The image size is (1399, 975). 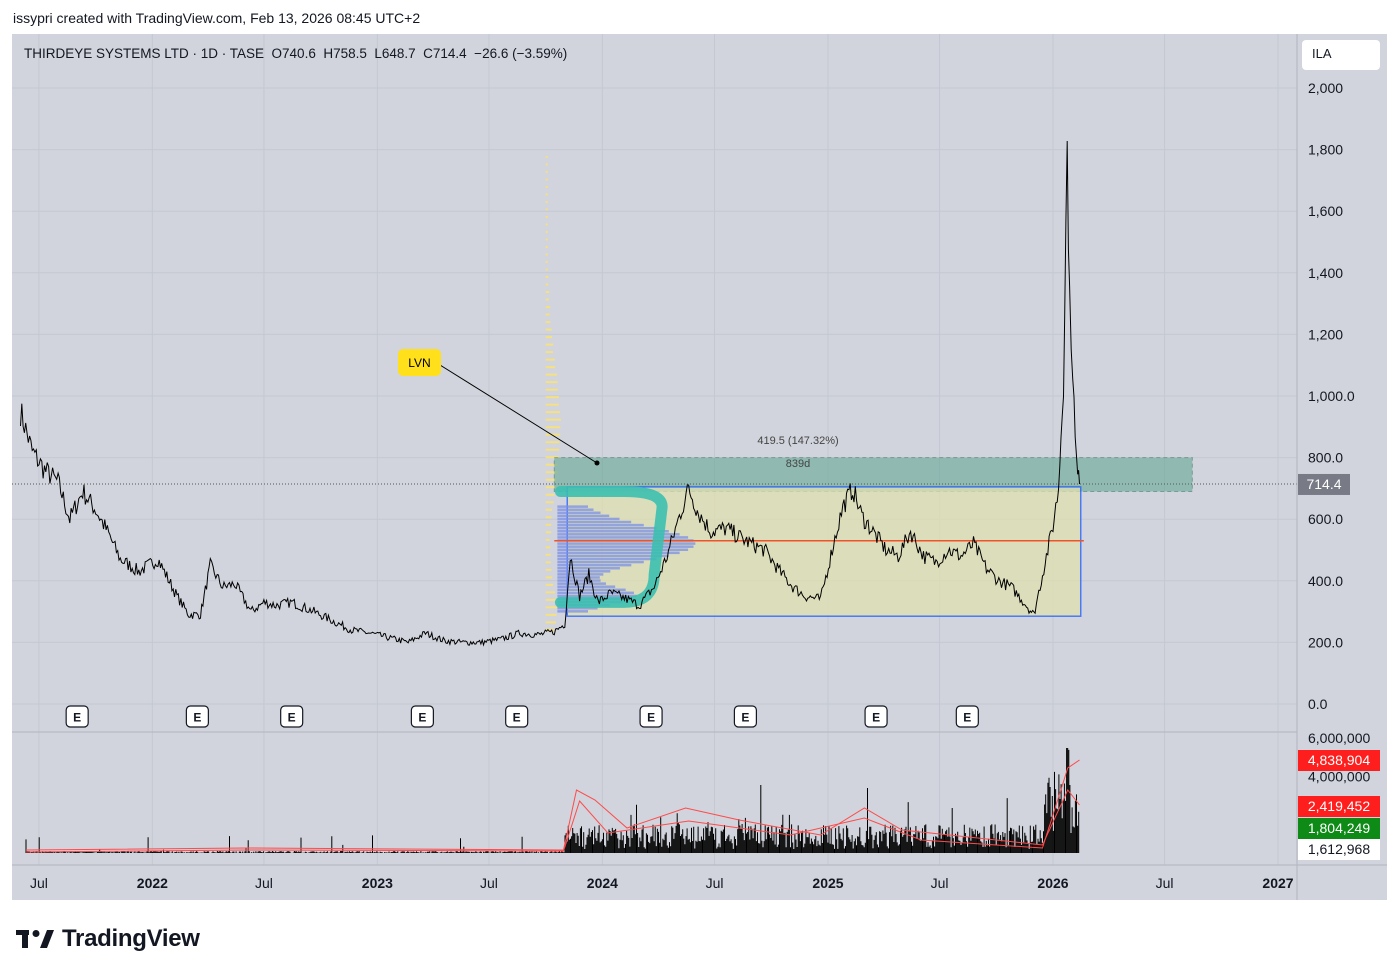 I want to click on lvn-callout-dot, so click(x=597, y=463).